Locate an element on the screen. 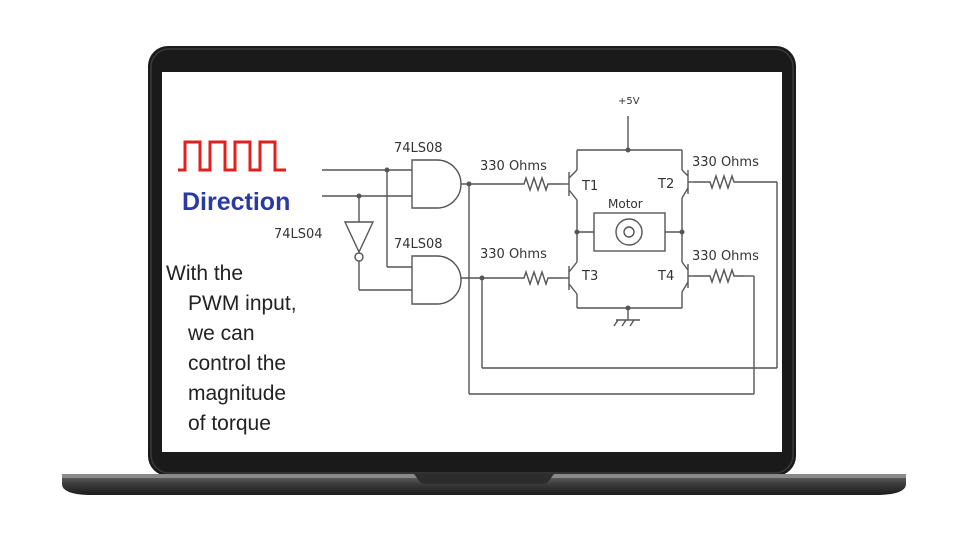  ground-symbol is located at coordinates (626, 323).